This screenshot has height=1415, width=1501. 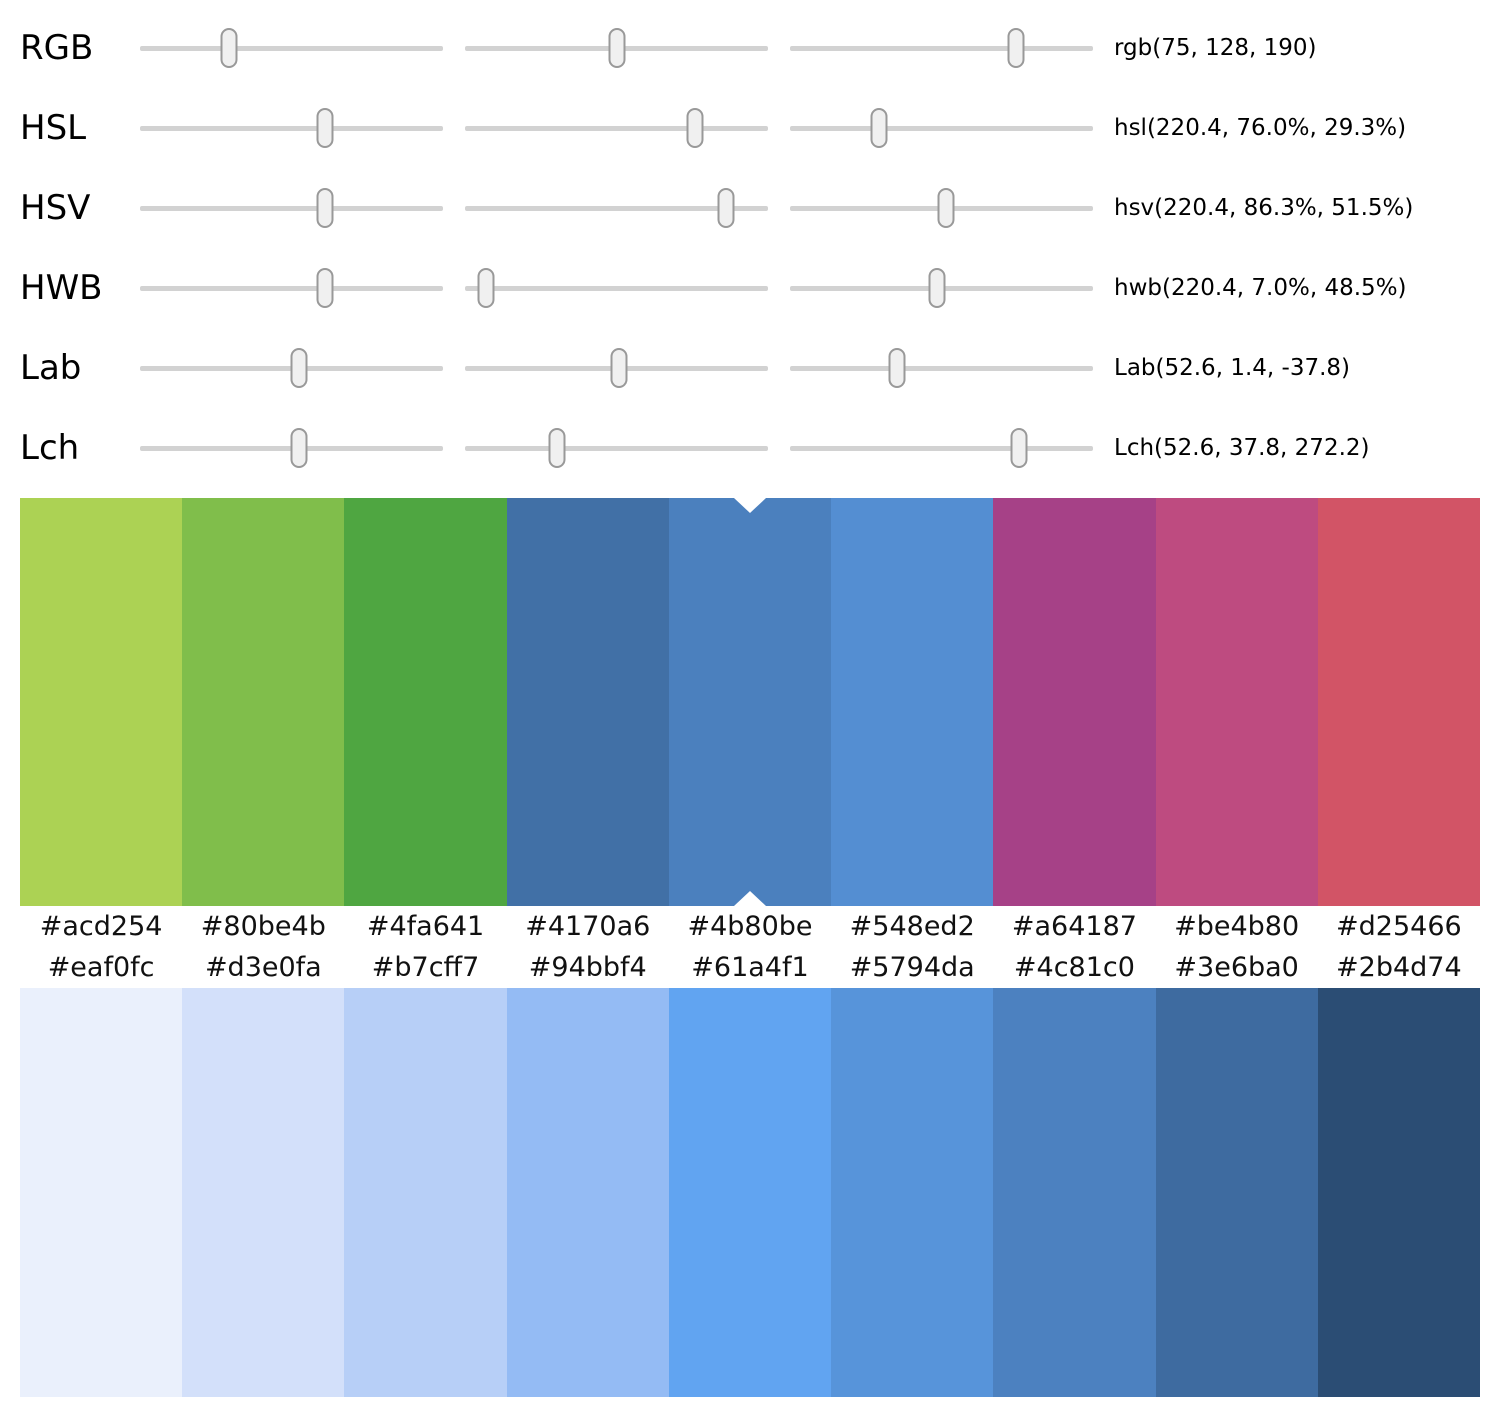 I want to click on hex-code-label: #4b80be, so click(x=750, y=926).